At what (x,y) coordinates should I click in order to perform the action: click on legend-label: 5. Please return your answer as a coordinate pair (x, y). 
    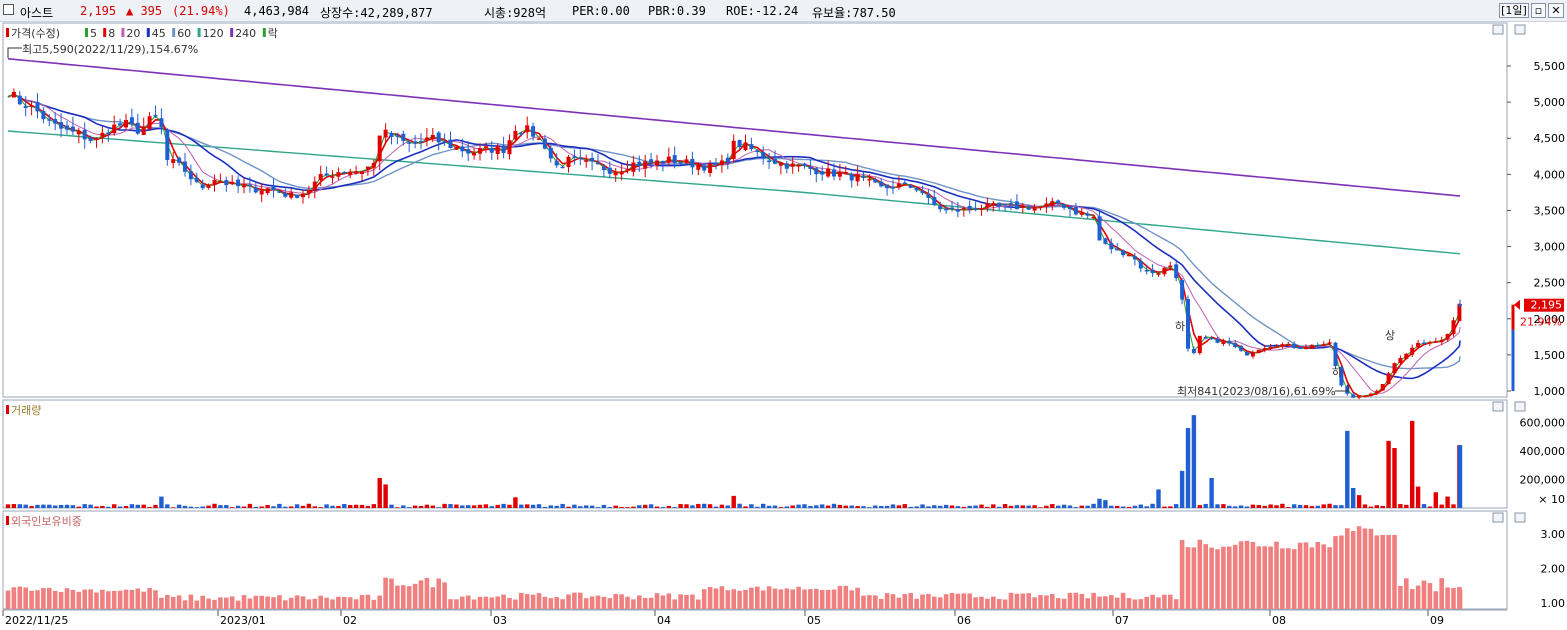
    Looking at the image, I should click on (93, 33).